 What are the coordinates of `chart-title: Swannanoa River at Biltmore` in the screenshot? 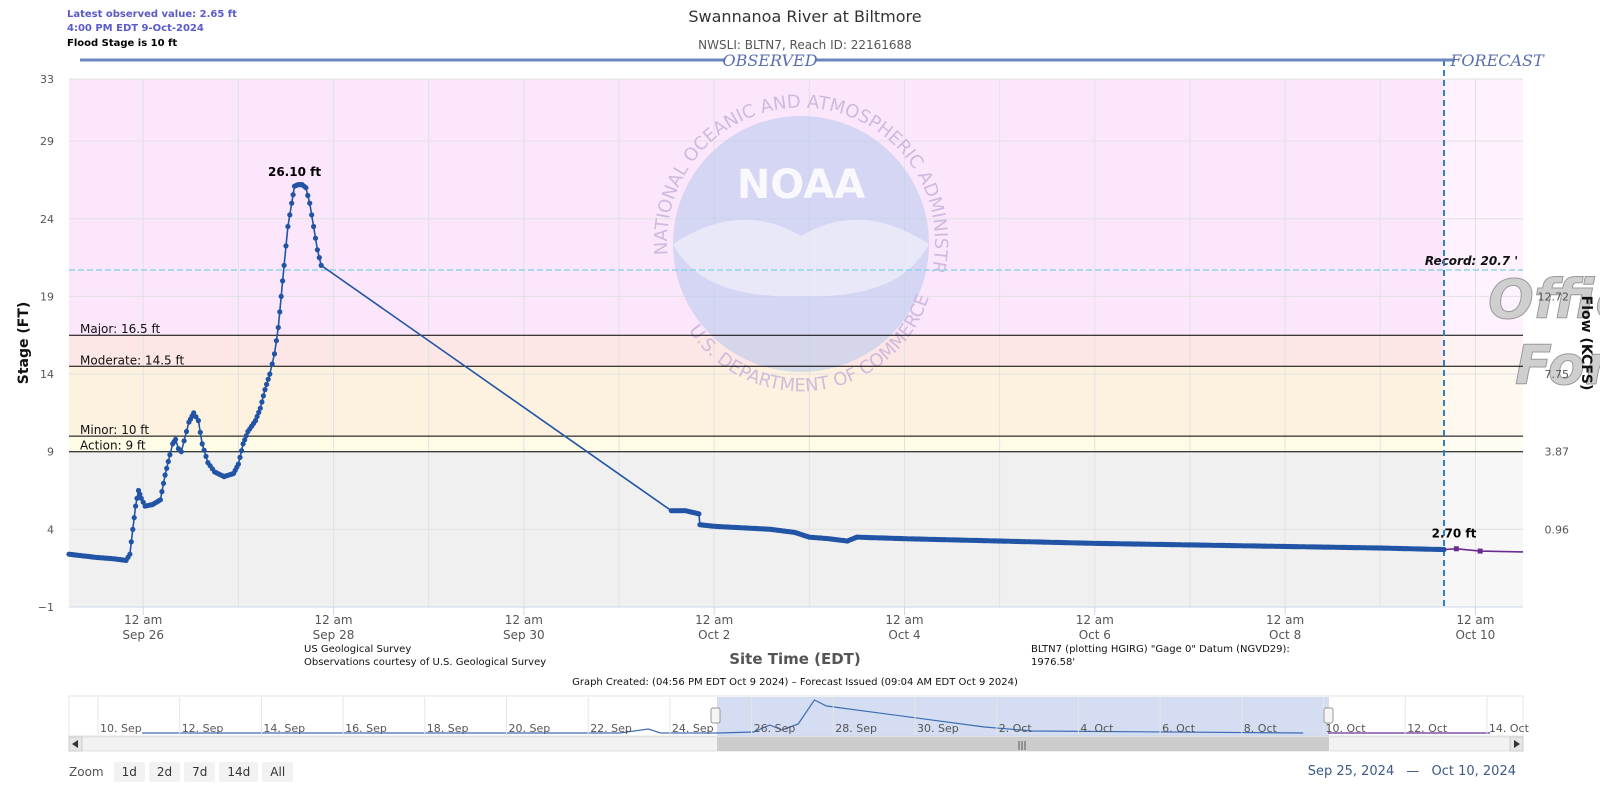 It's located at (804, 16).